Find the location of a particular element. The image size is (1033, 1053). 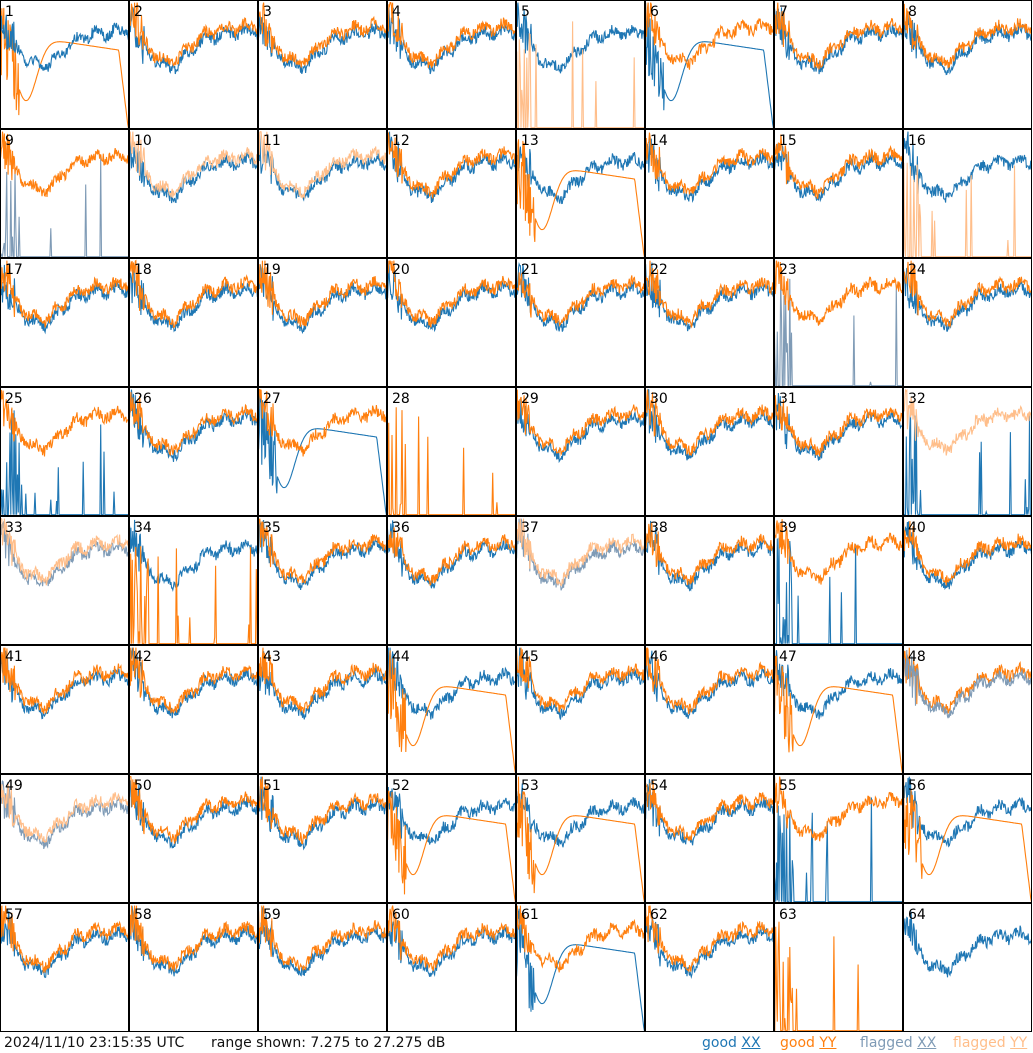

tile-panel-38: 38 is located at coordinates (709, 580).